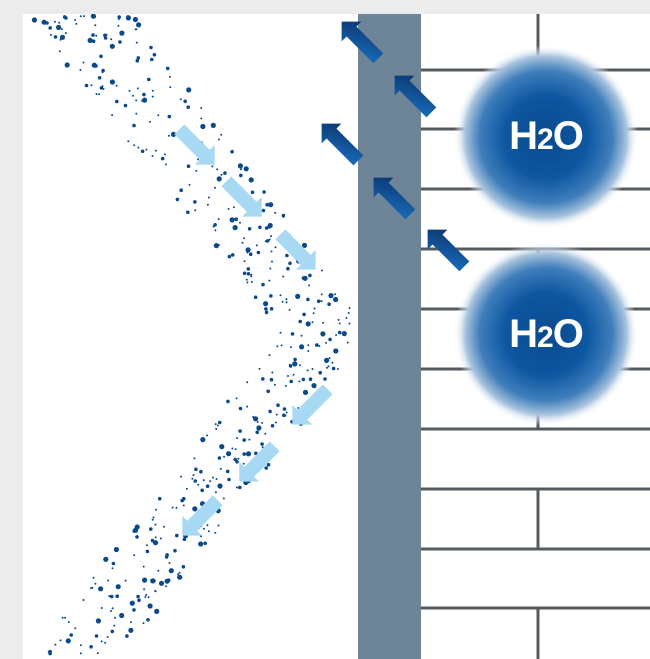  What do you see at coordinates (394, 198) in the screenshot?
I see `arrow-up-left-icon` at bounding box center [394, 198].